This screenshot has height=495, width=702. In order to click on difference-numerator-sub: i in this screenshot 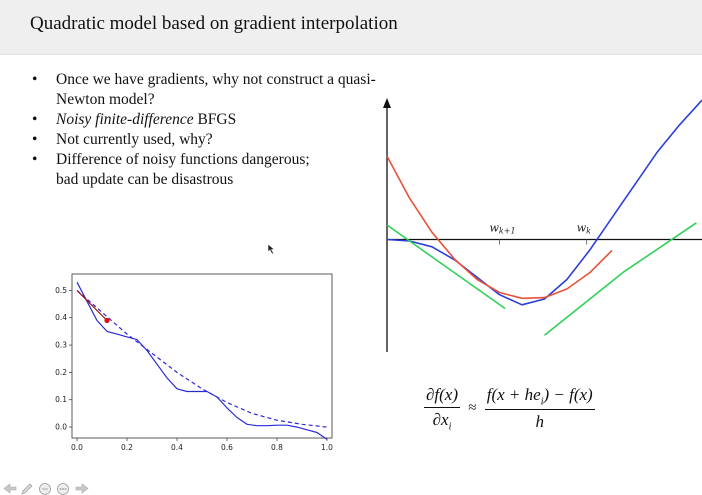, I will do `click(542, 402)`.